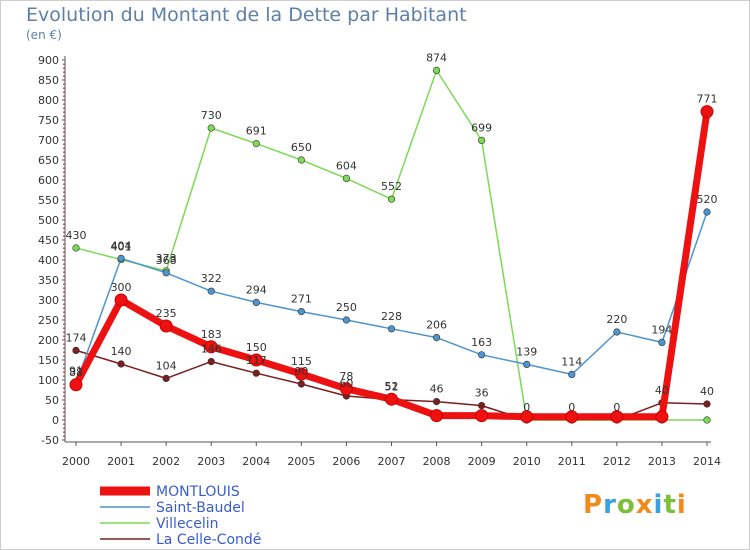  Describe the element at coordinates (392, 386) in the screenshot. I see `data-label: 52` at that location.